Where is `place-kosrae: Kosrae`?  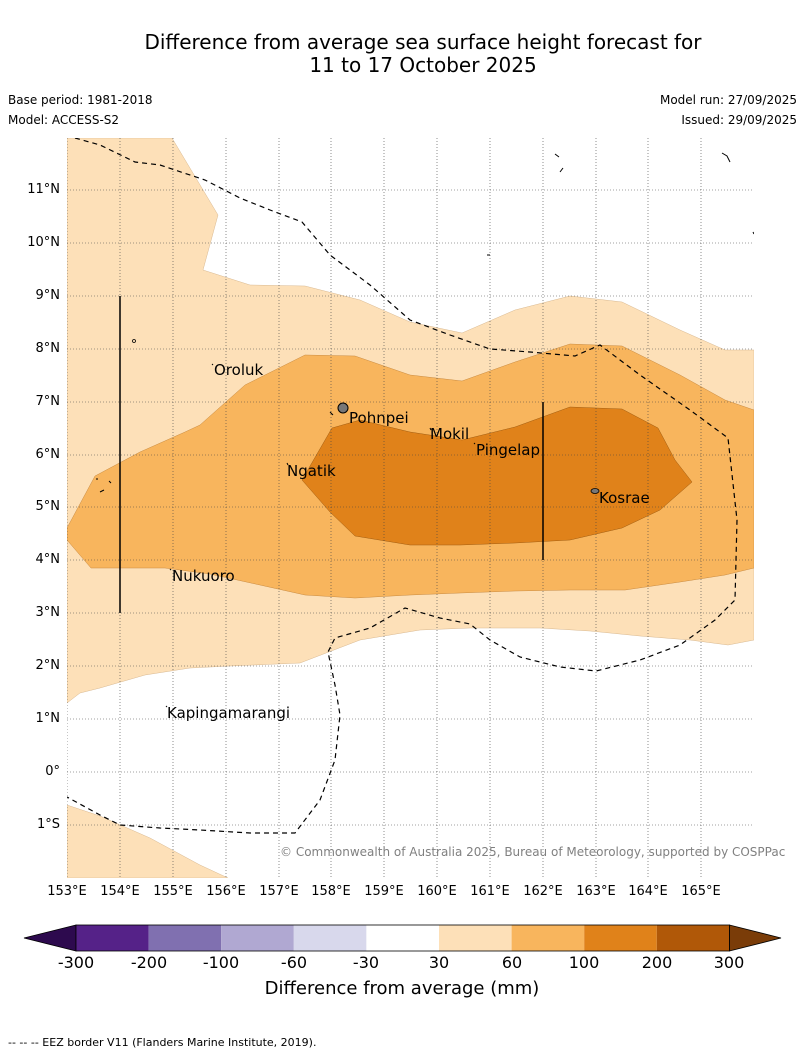
place-kosrae: Kosrae is located at coordinates (624, 498).